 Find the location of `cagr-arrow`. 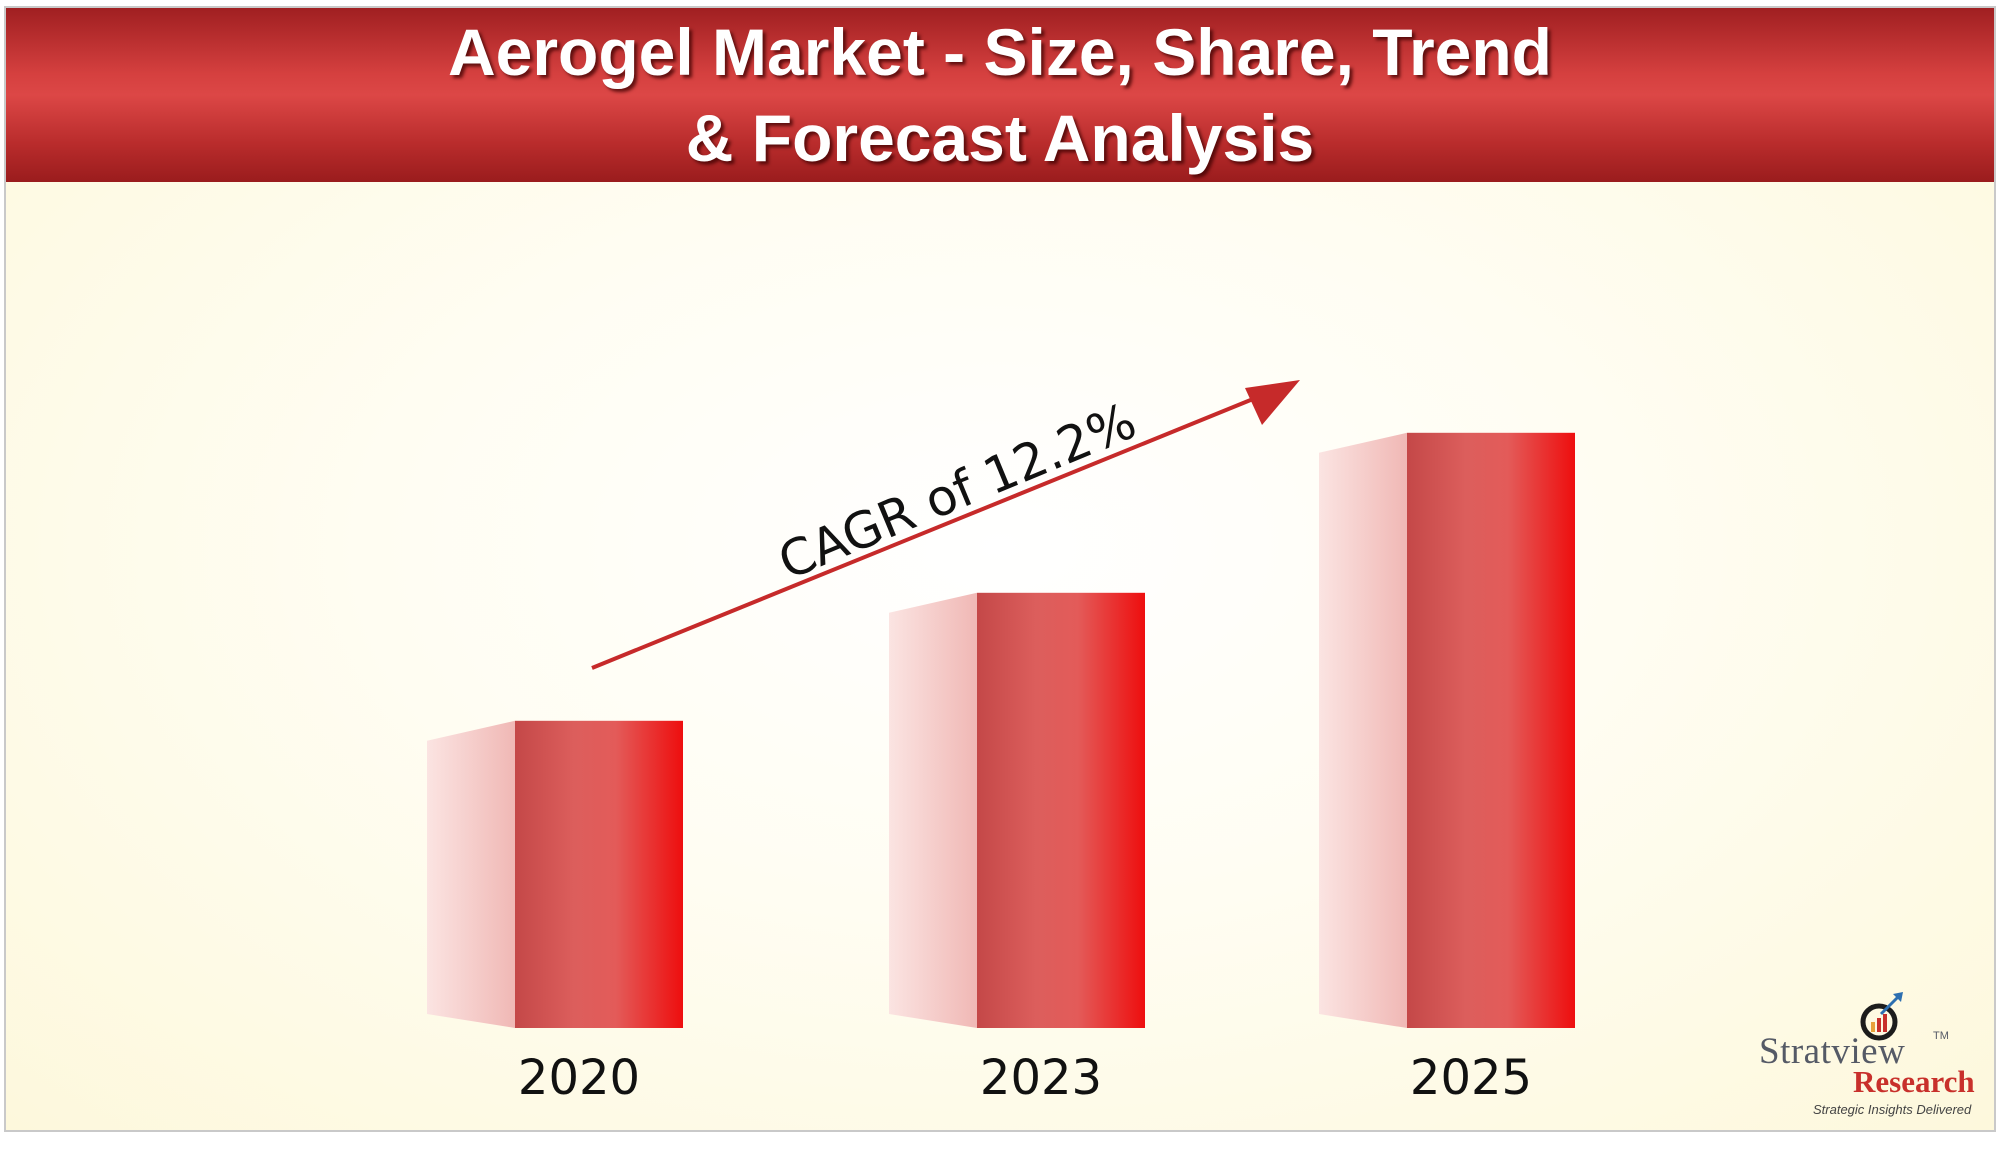

cagr-arrow is located at coordinates (938, 527).